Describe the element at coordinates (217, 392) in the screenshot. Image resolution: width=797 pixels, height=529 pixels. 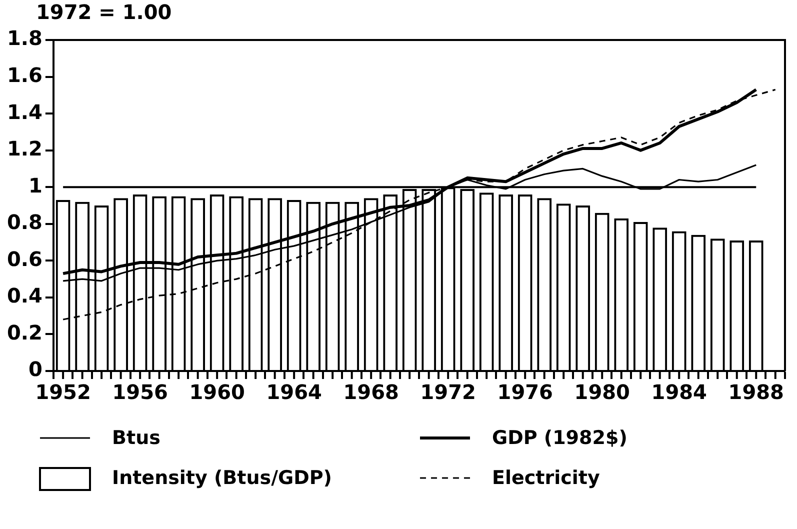
I see `x-tick-label: 1960` at that location.